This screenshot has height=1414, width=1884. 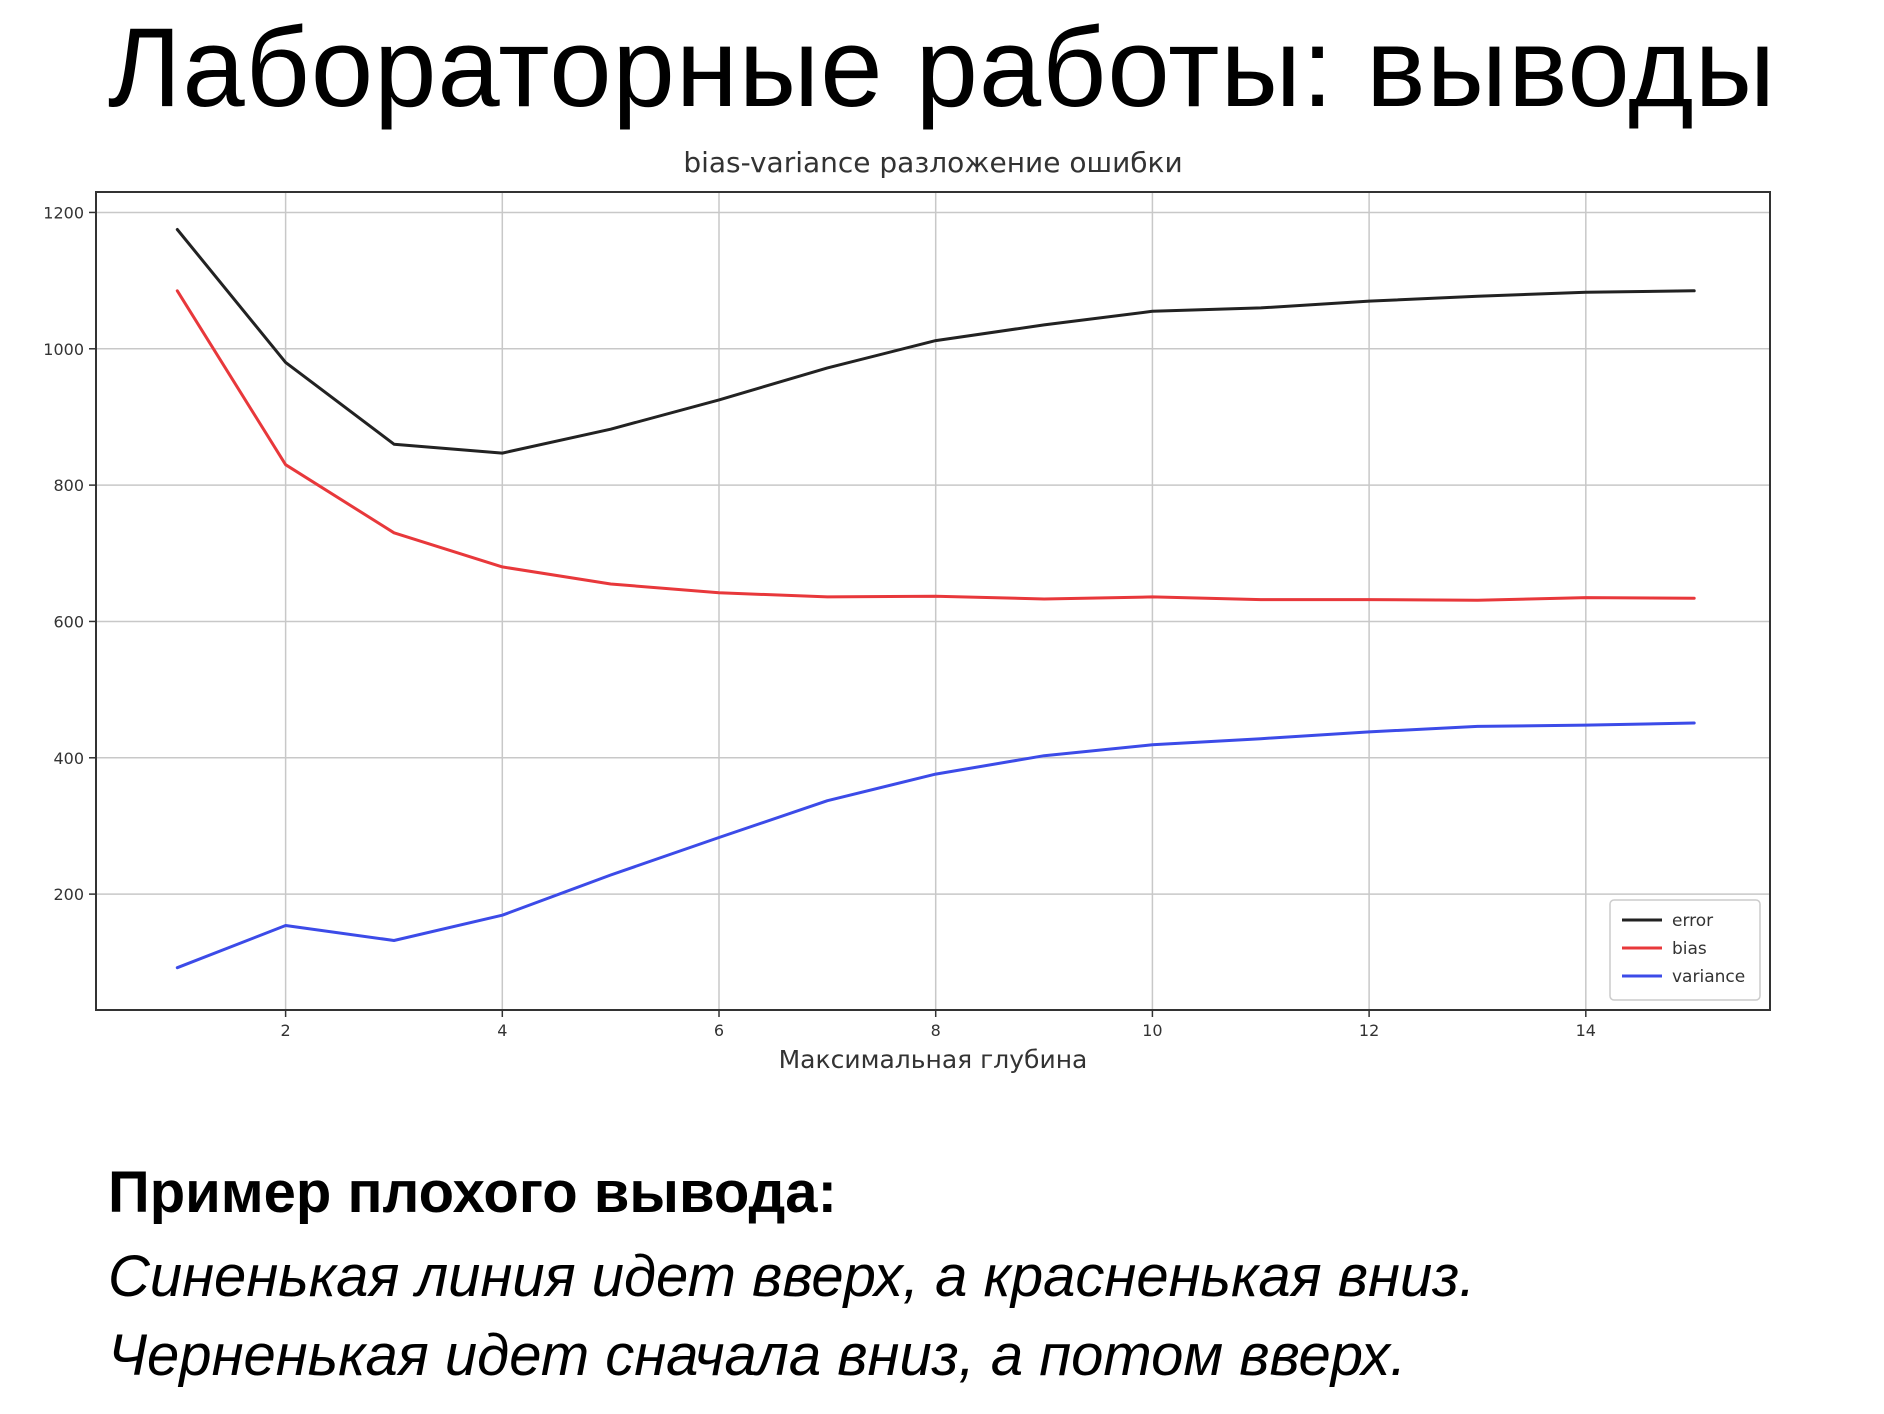 What do you see at coordinates (68, 621) in the screenshot?
I see `y-tick-label: 600` at bounding box center [68, 621].